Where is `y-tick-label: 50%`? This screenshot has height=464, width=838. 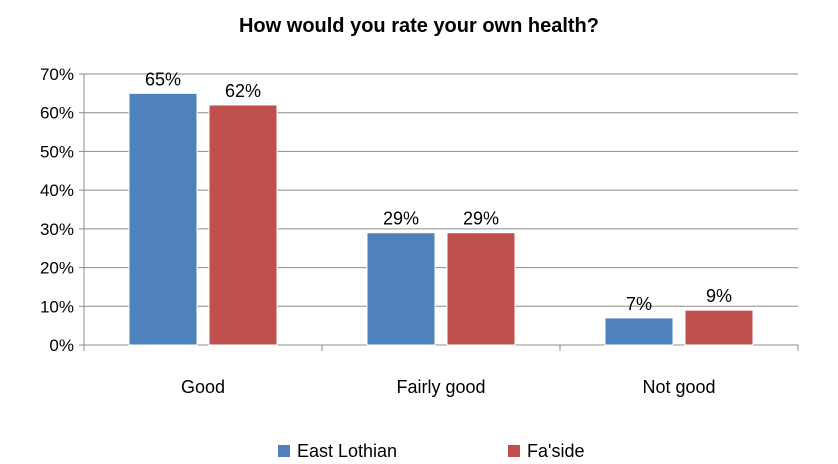
y-tick-label: 50% is located at coordinates (57, 151).